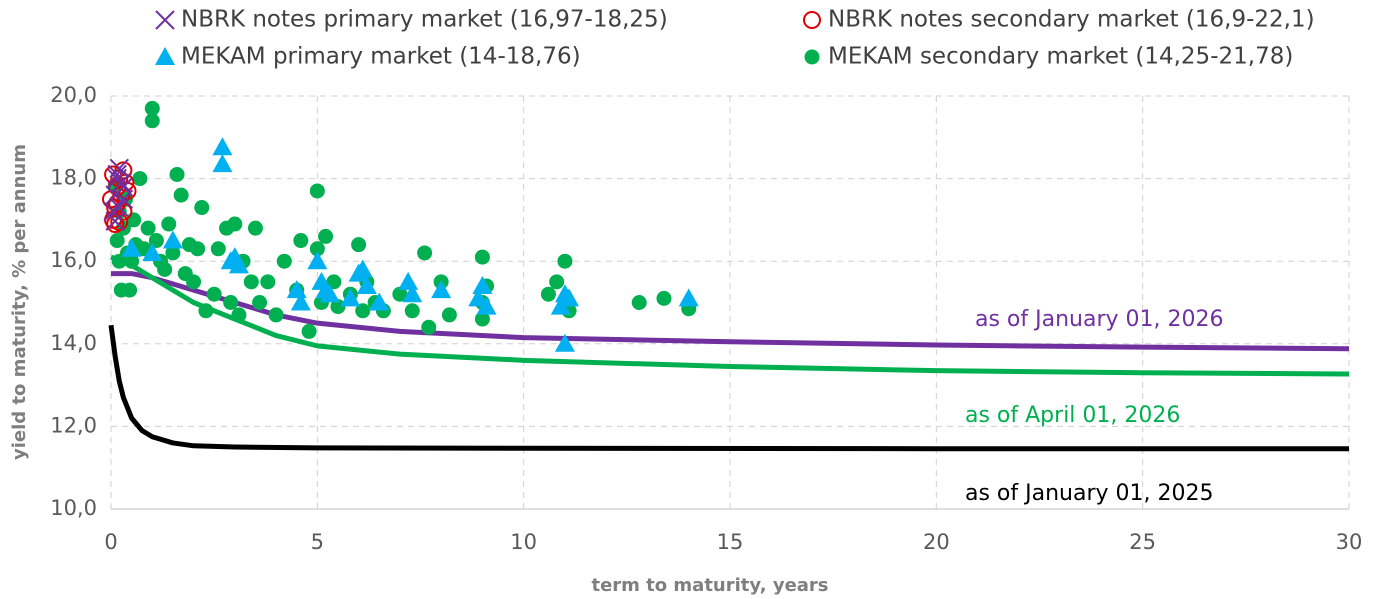 The width and height of the screenshot is (1374, 599). I want to click on curve-label: as of January 01, 2026, so click(1099, 319).